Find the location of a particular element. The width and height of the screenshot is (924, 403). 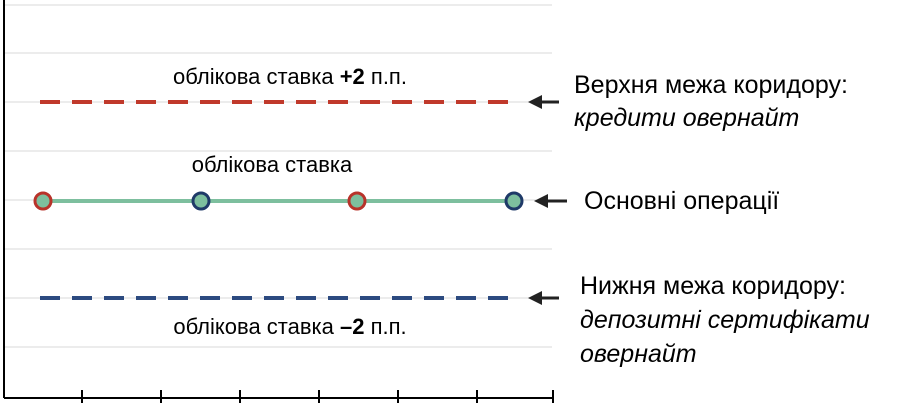

upper-rate-label: облікова ставка +2 п.п. is located at coordinates (290, 76).